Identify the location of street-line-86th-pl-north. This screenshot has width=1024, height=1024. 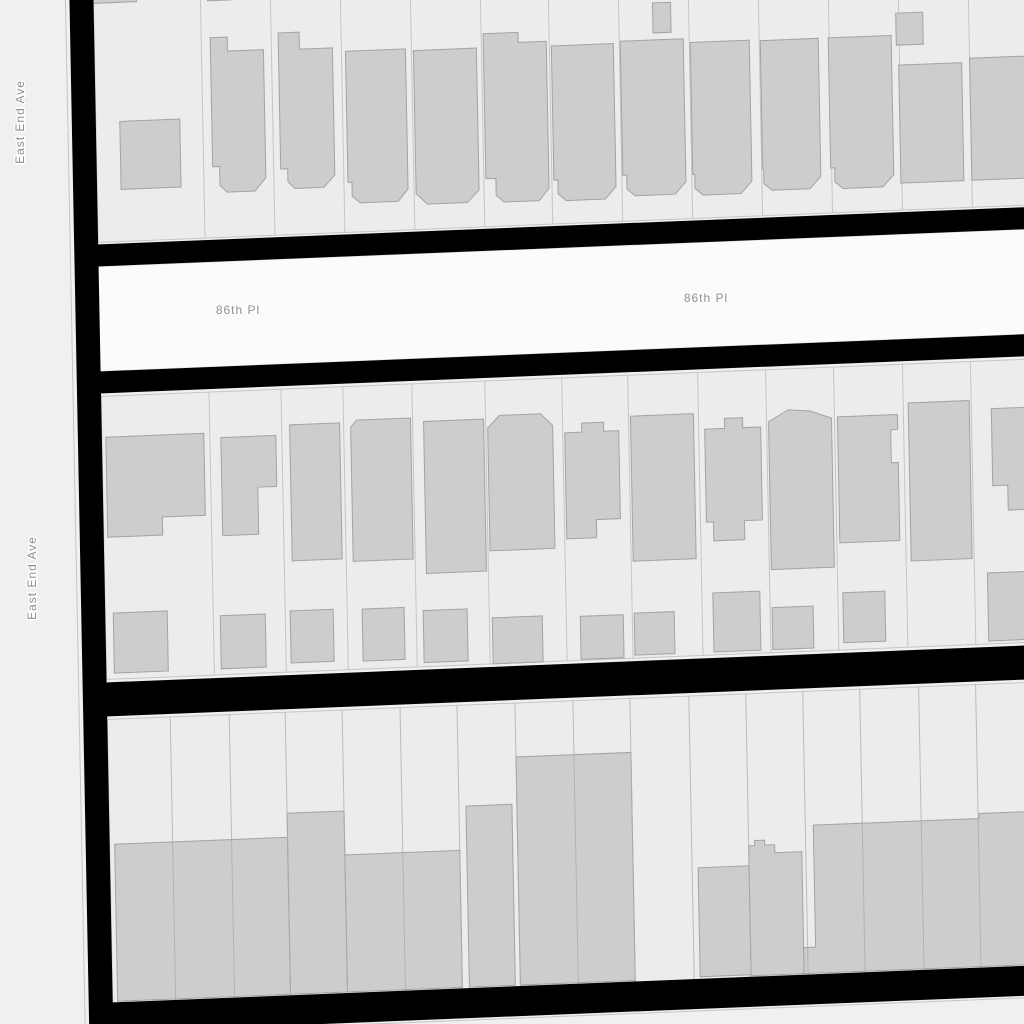
(560, 235).